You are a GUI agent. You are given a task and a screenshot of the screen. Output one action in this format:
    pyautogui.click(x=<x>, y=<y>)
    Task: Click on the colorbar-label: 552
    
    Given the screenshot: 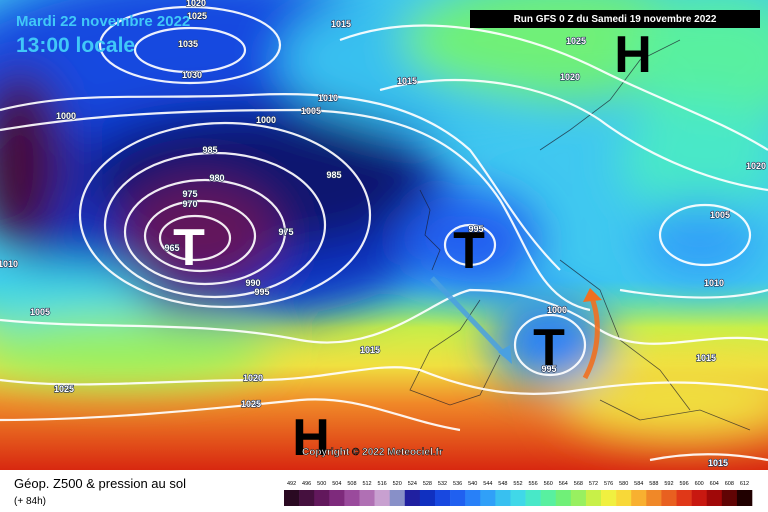 What is the action you would take?
    pyautogui.click(x=517, y=484)
    